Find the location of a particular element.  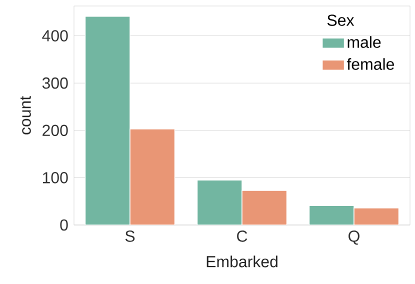

y-axis-title: count is located at coordinates (25, 115).